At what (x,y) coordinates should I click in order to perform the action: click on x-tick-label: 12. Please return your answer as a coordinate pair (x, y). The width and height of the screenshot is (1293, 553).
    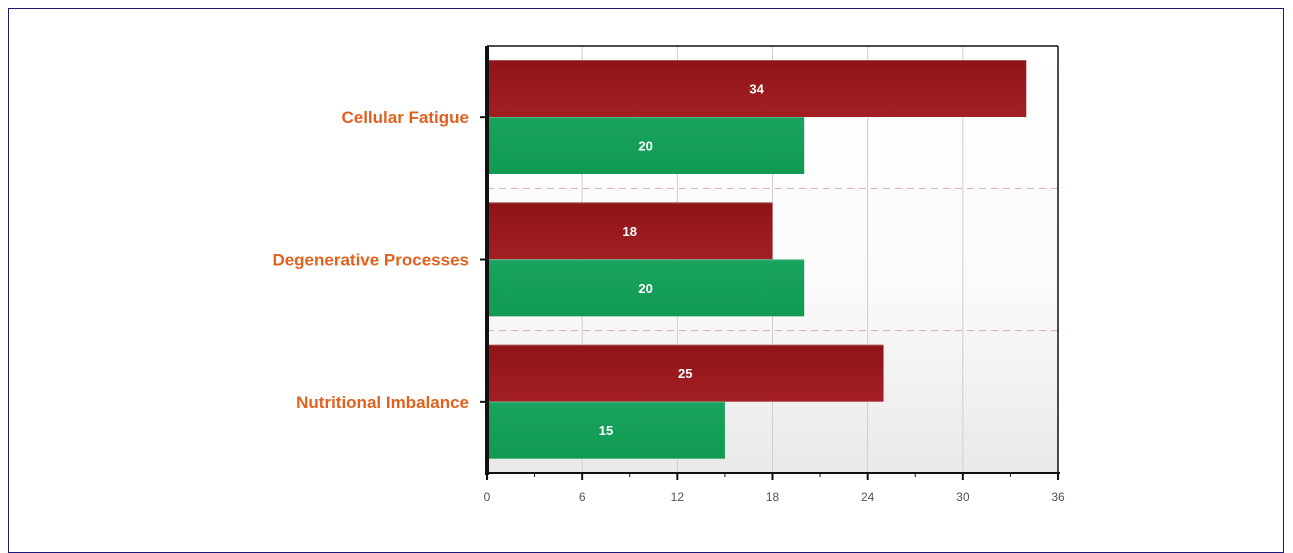
    Looking at the image, I should click on (678, 497).